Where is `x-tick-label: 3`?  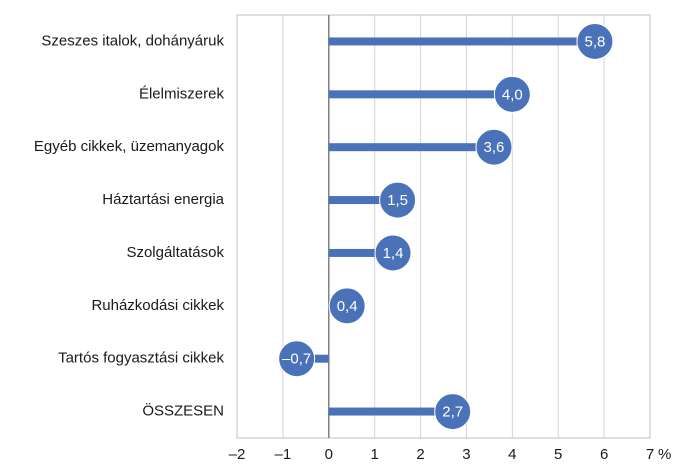
x-tick-label: 3 is located at coordinates (466, 454).